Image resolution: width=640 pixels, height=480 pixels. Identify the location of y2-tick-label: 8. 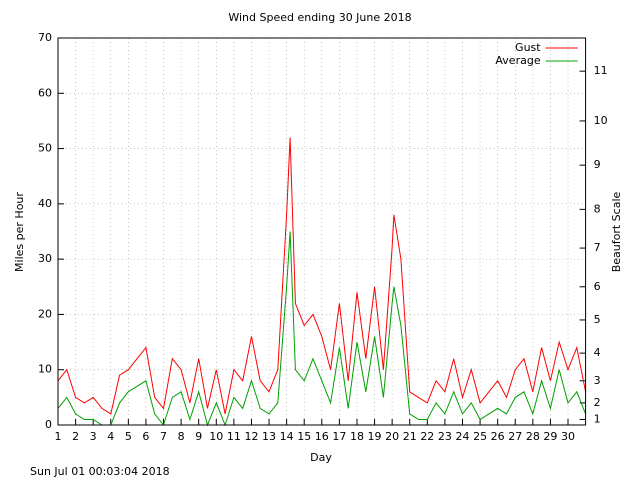
(597, 208).